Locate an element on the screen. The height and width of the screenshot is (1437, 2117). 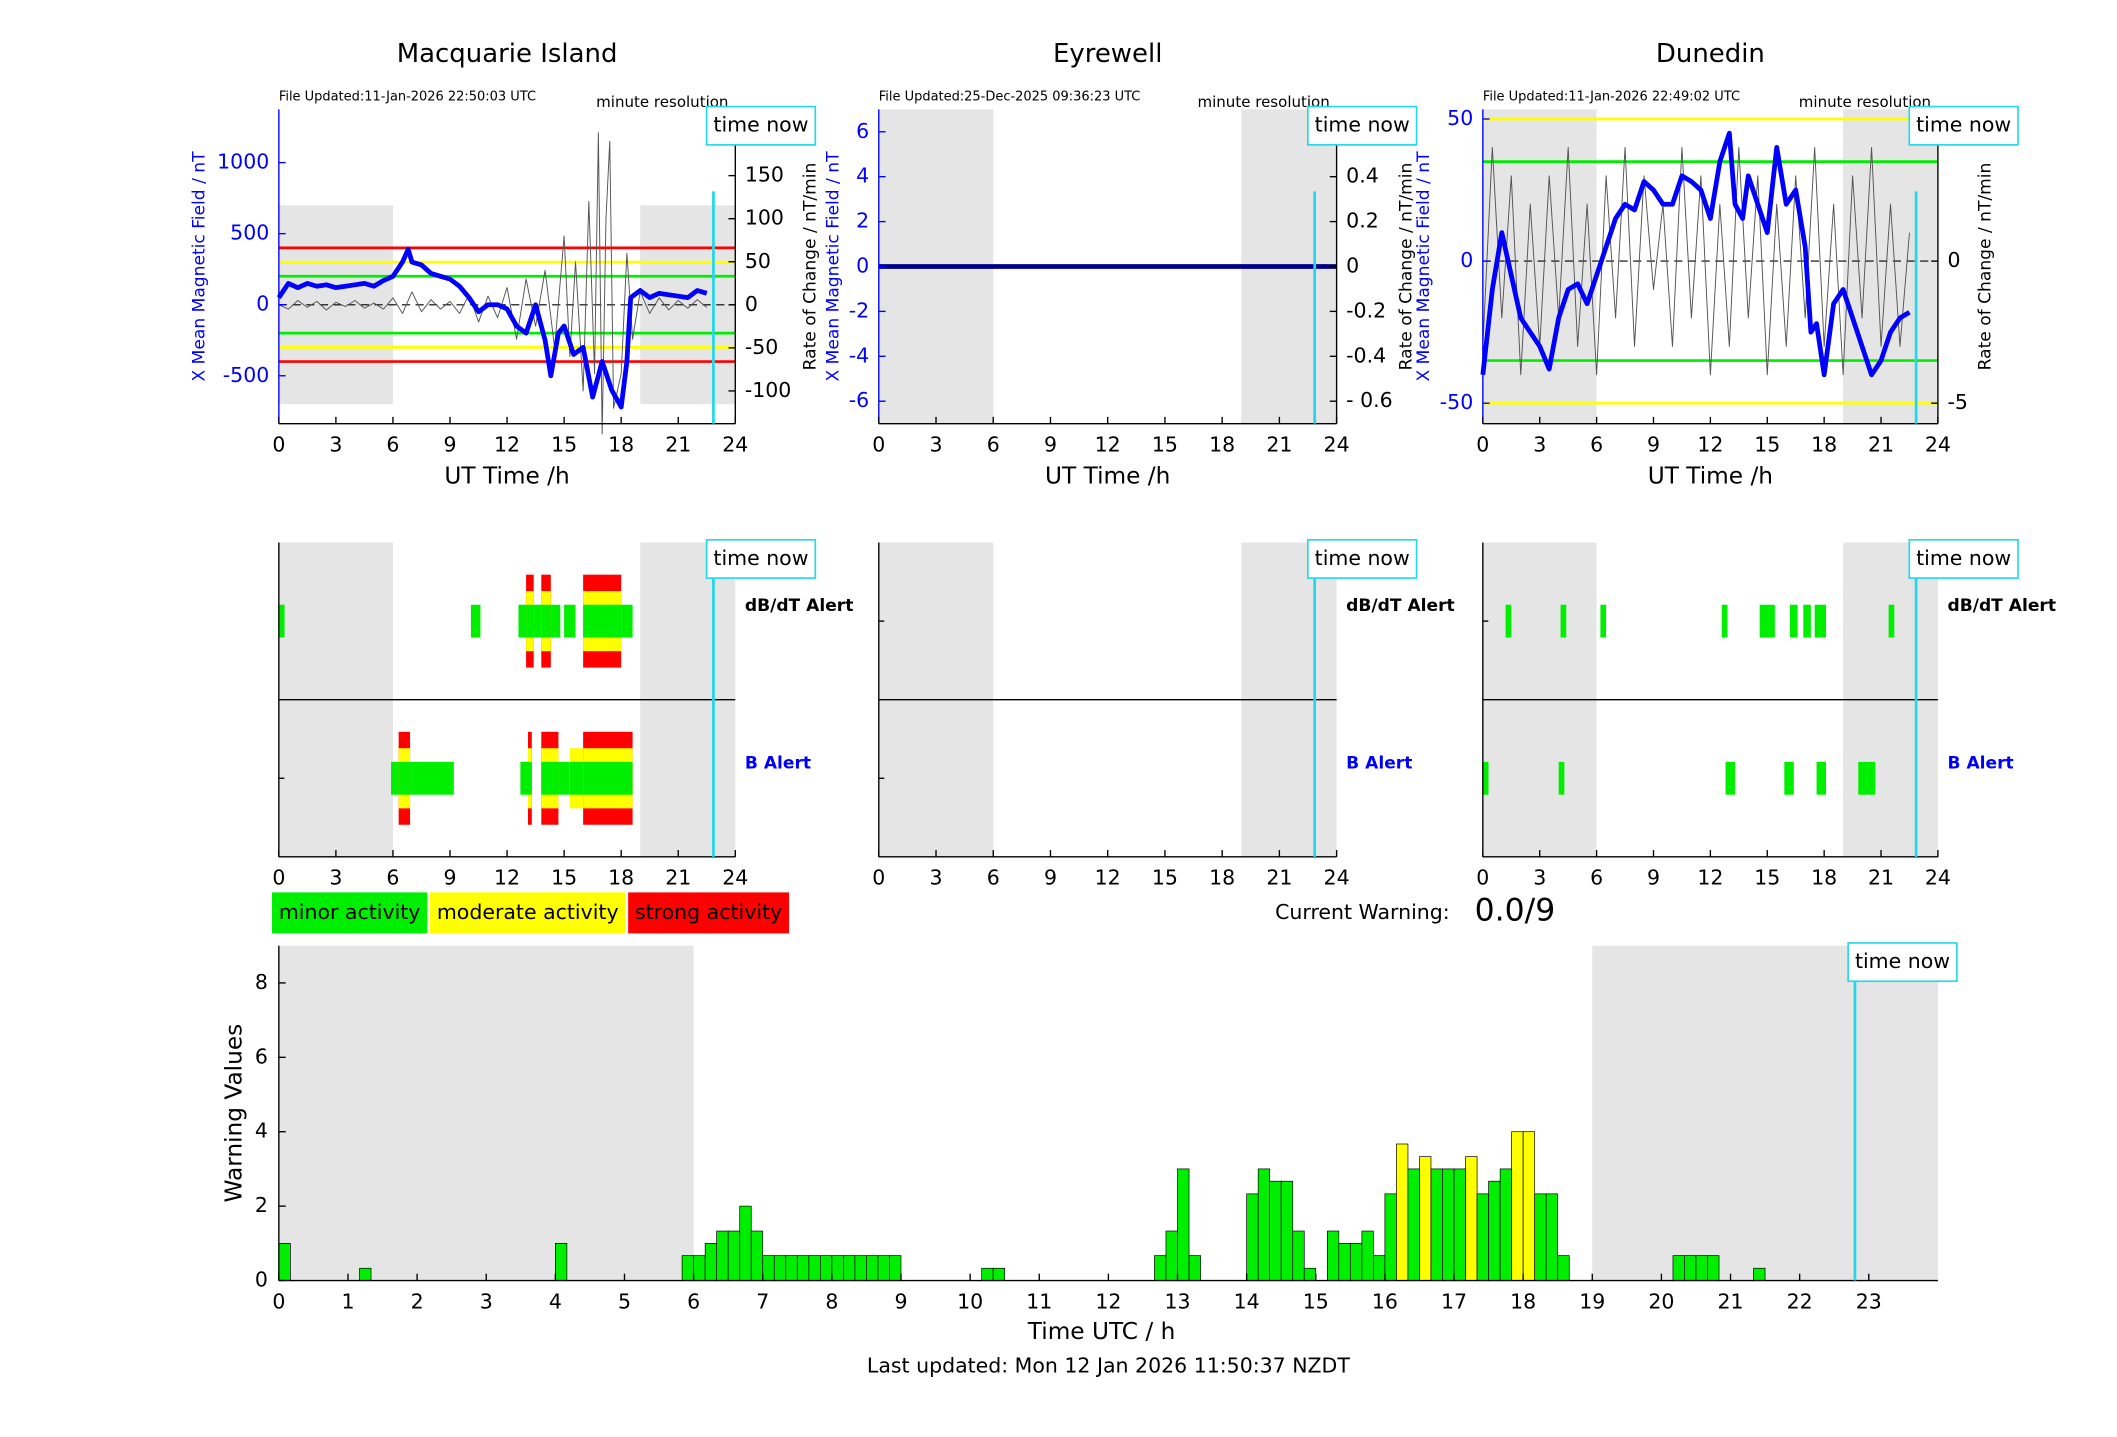
field-line is located at coordinates (1695, 254).